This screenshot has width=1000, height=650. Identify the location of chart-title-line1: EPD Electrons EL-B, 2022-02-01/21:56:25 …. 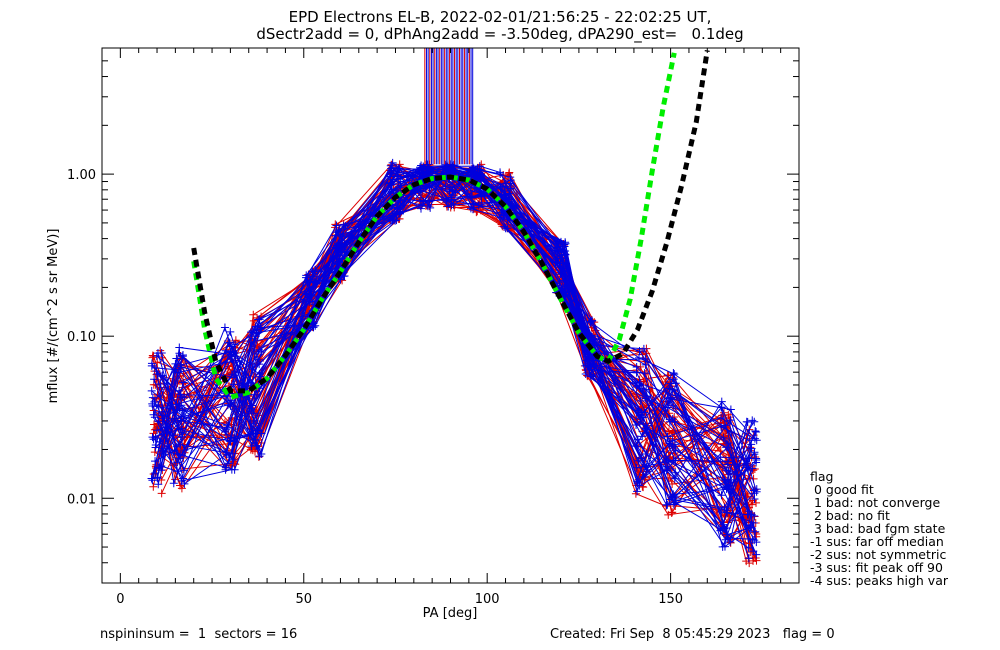
(500, 17).